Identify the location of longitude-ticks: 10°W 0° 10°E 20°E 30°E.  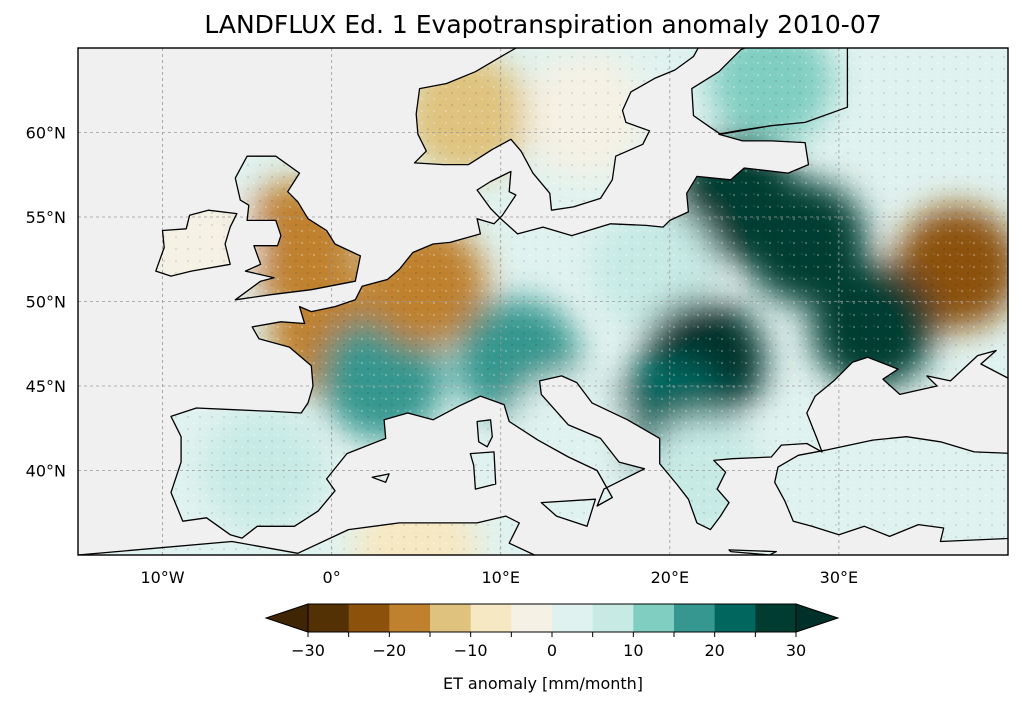
(499, 577).